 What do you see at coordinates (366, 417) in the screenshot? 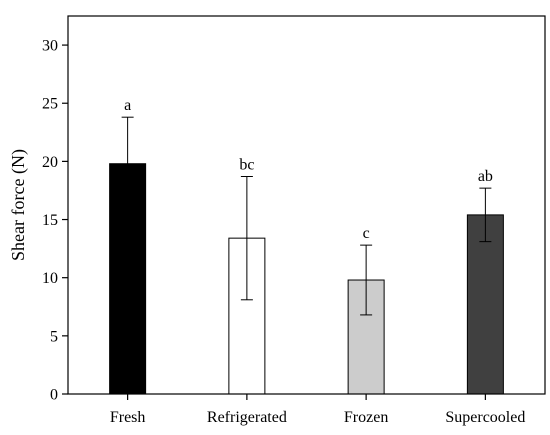
I see `x-tick-label: Frozen` at bounding box center [366, 417].